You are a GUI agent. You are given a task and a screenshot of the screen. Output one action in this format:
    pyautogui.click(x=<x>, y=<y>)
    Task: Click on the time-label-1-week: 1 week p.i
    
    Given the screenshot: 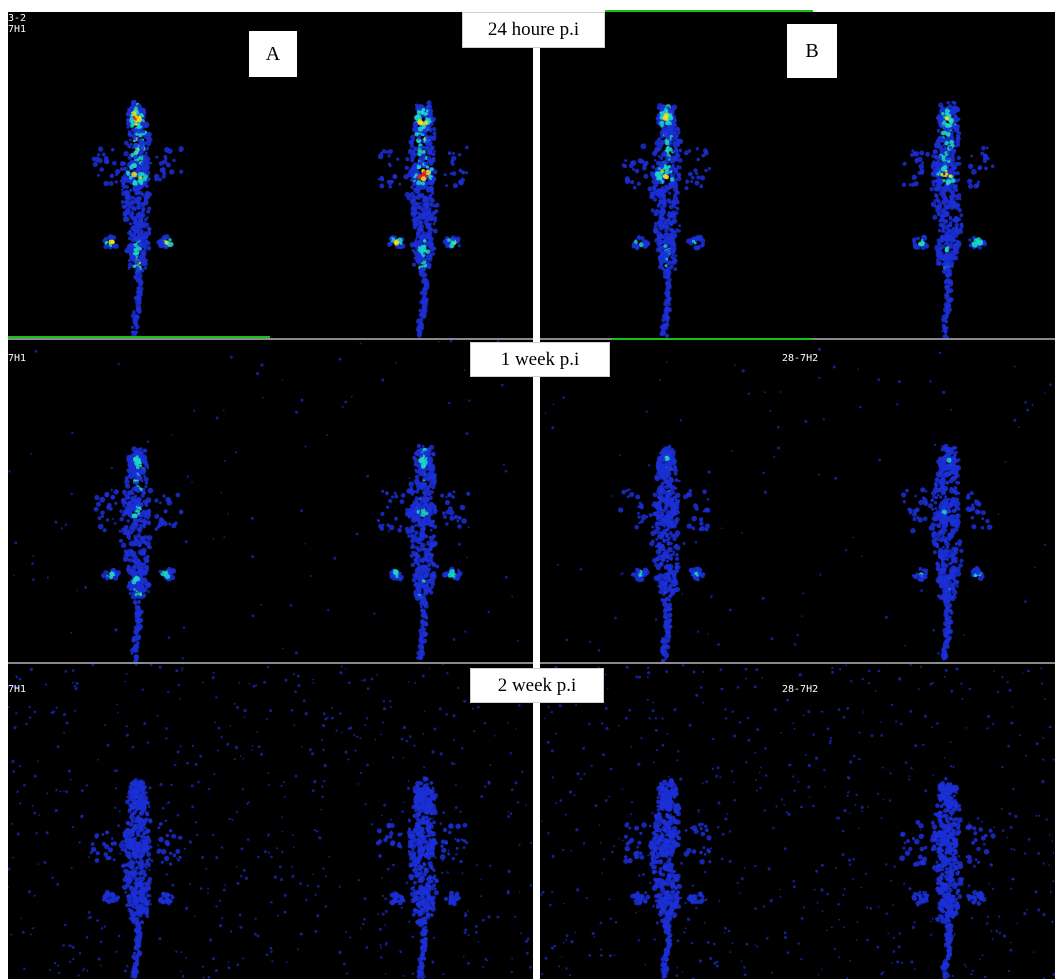 What is the action you would take?
    pyautogui.click(x=540, y=359)
    